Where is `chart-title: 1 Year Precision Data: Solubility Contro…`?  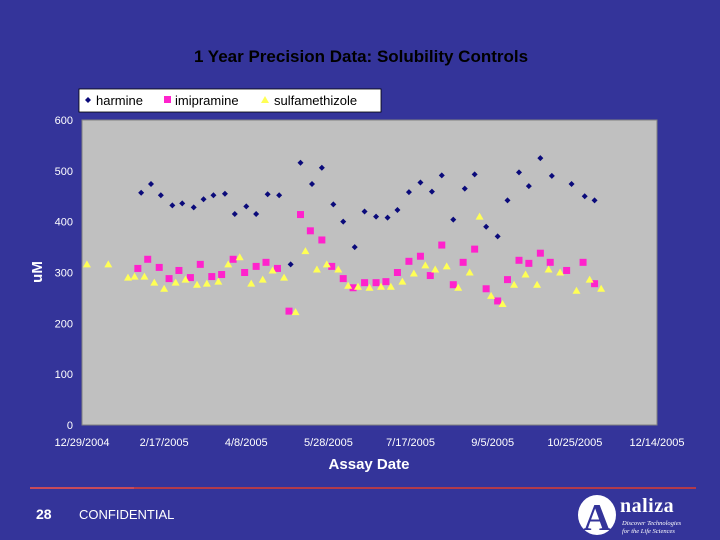
chart-title: 1 Year Precision Data: Solubility Contro… is located at coordinates (361, 56).